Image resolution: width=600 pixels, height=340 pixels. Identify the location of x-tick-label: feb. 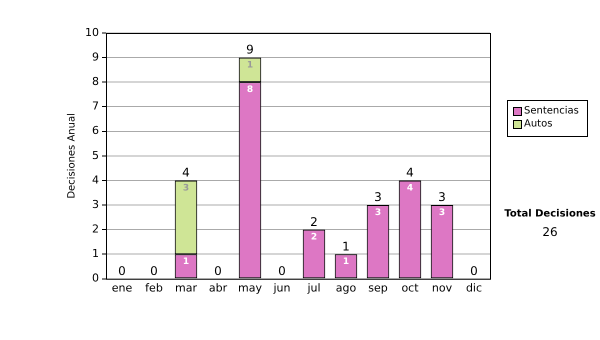
(154, 287).